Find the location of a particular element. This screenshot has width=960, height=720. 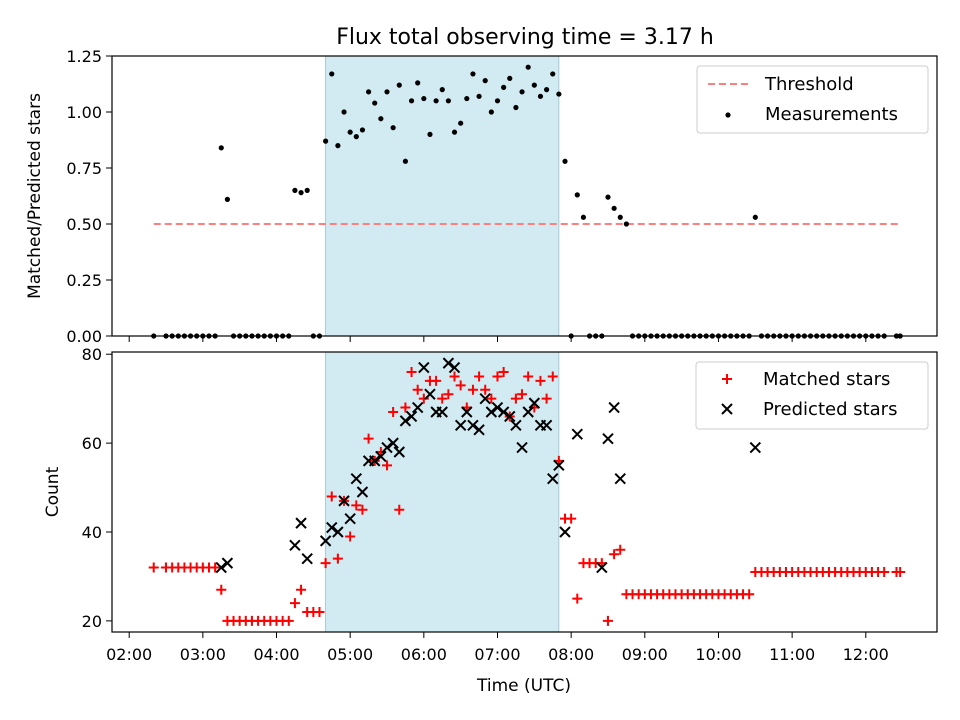

x-tick-label: 05:00 is located at coordinates (350, 654).